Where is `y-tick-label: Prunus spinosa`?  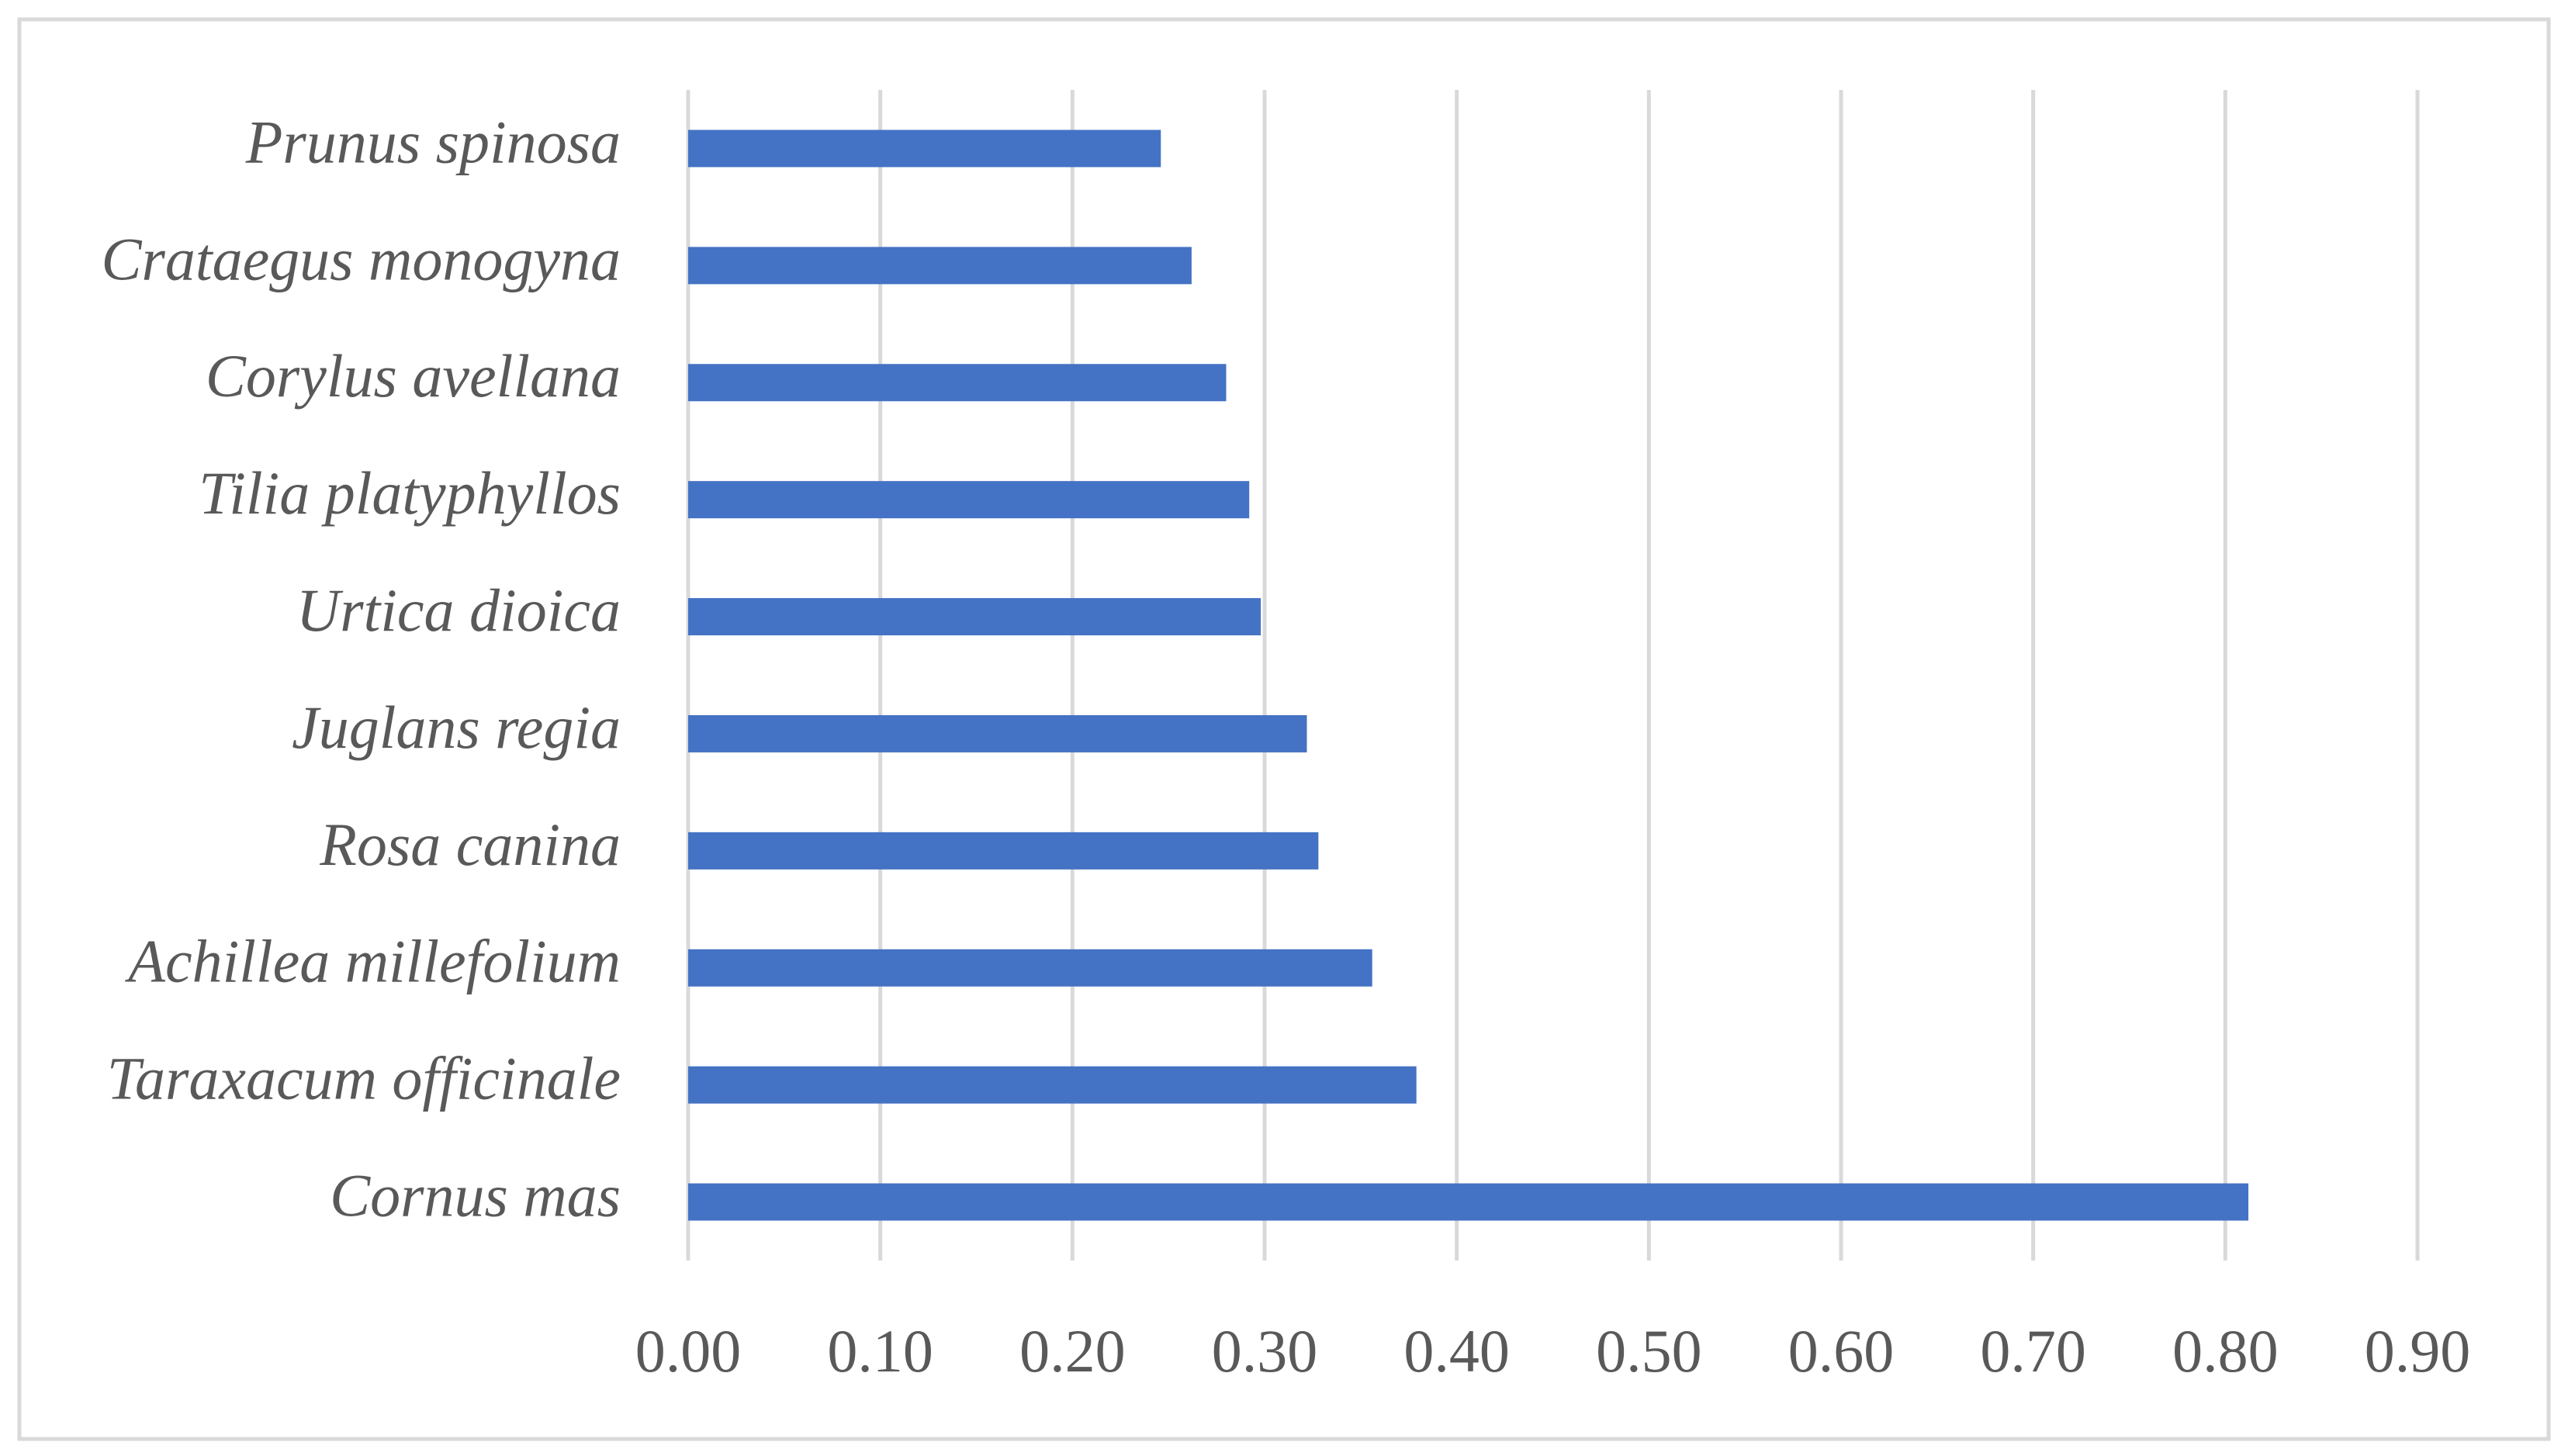
y-tick-label: Prunus spinosa is located at coordinates (433, 141).